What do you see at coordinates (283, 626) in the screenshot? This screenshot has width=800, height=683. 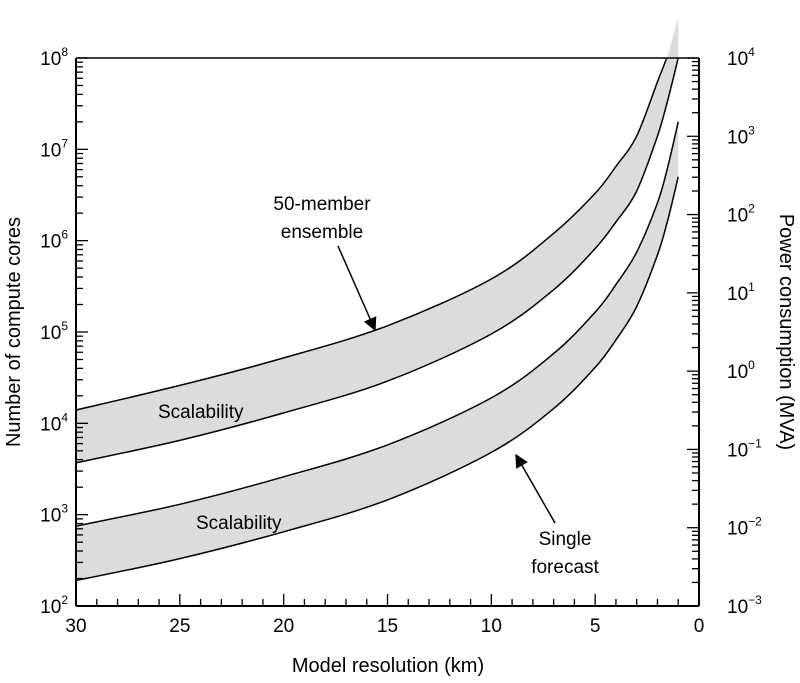 I see `x-tick-label: 20` at bounding box center [283, 626].